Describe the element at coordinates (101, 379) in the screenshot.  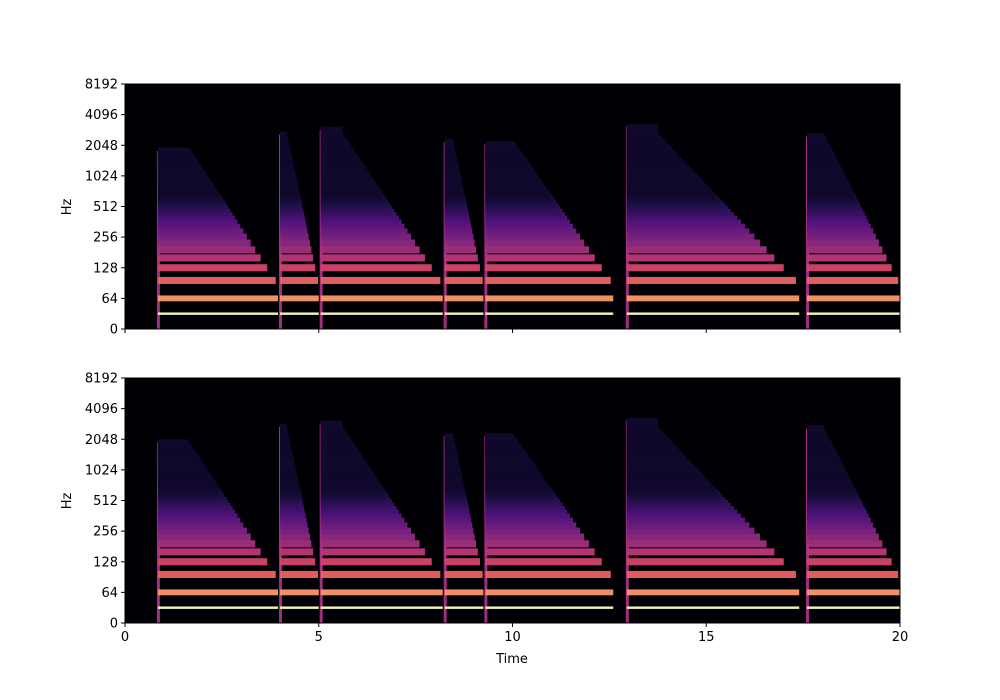
I see `y-tick-label: 8192` at that location.